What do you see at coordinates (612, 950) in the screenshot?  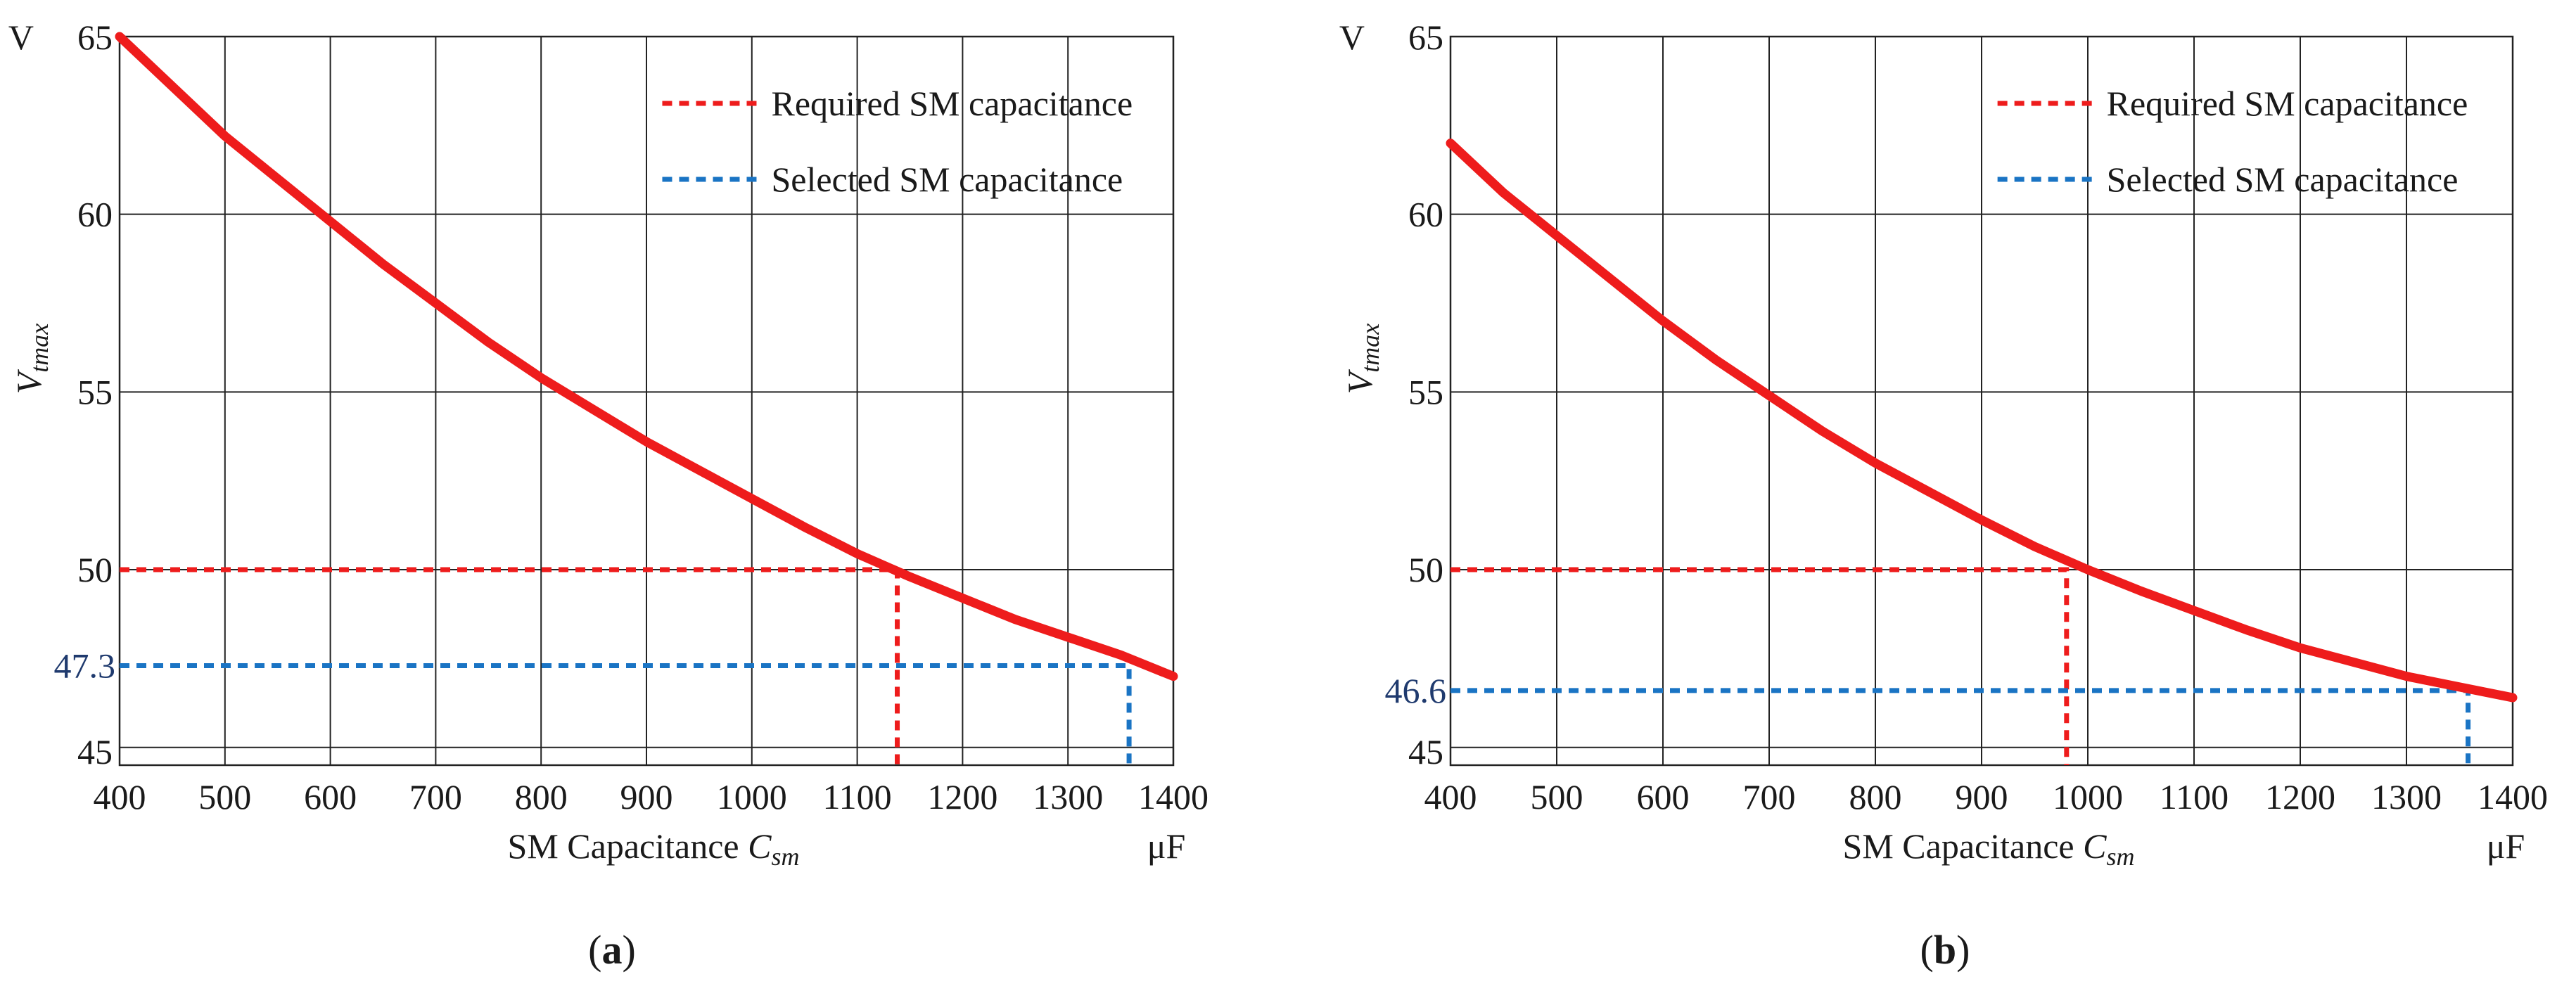 I see `panel-label: (a)` at bounding box center [612, 950].